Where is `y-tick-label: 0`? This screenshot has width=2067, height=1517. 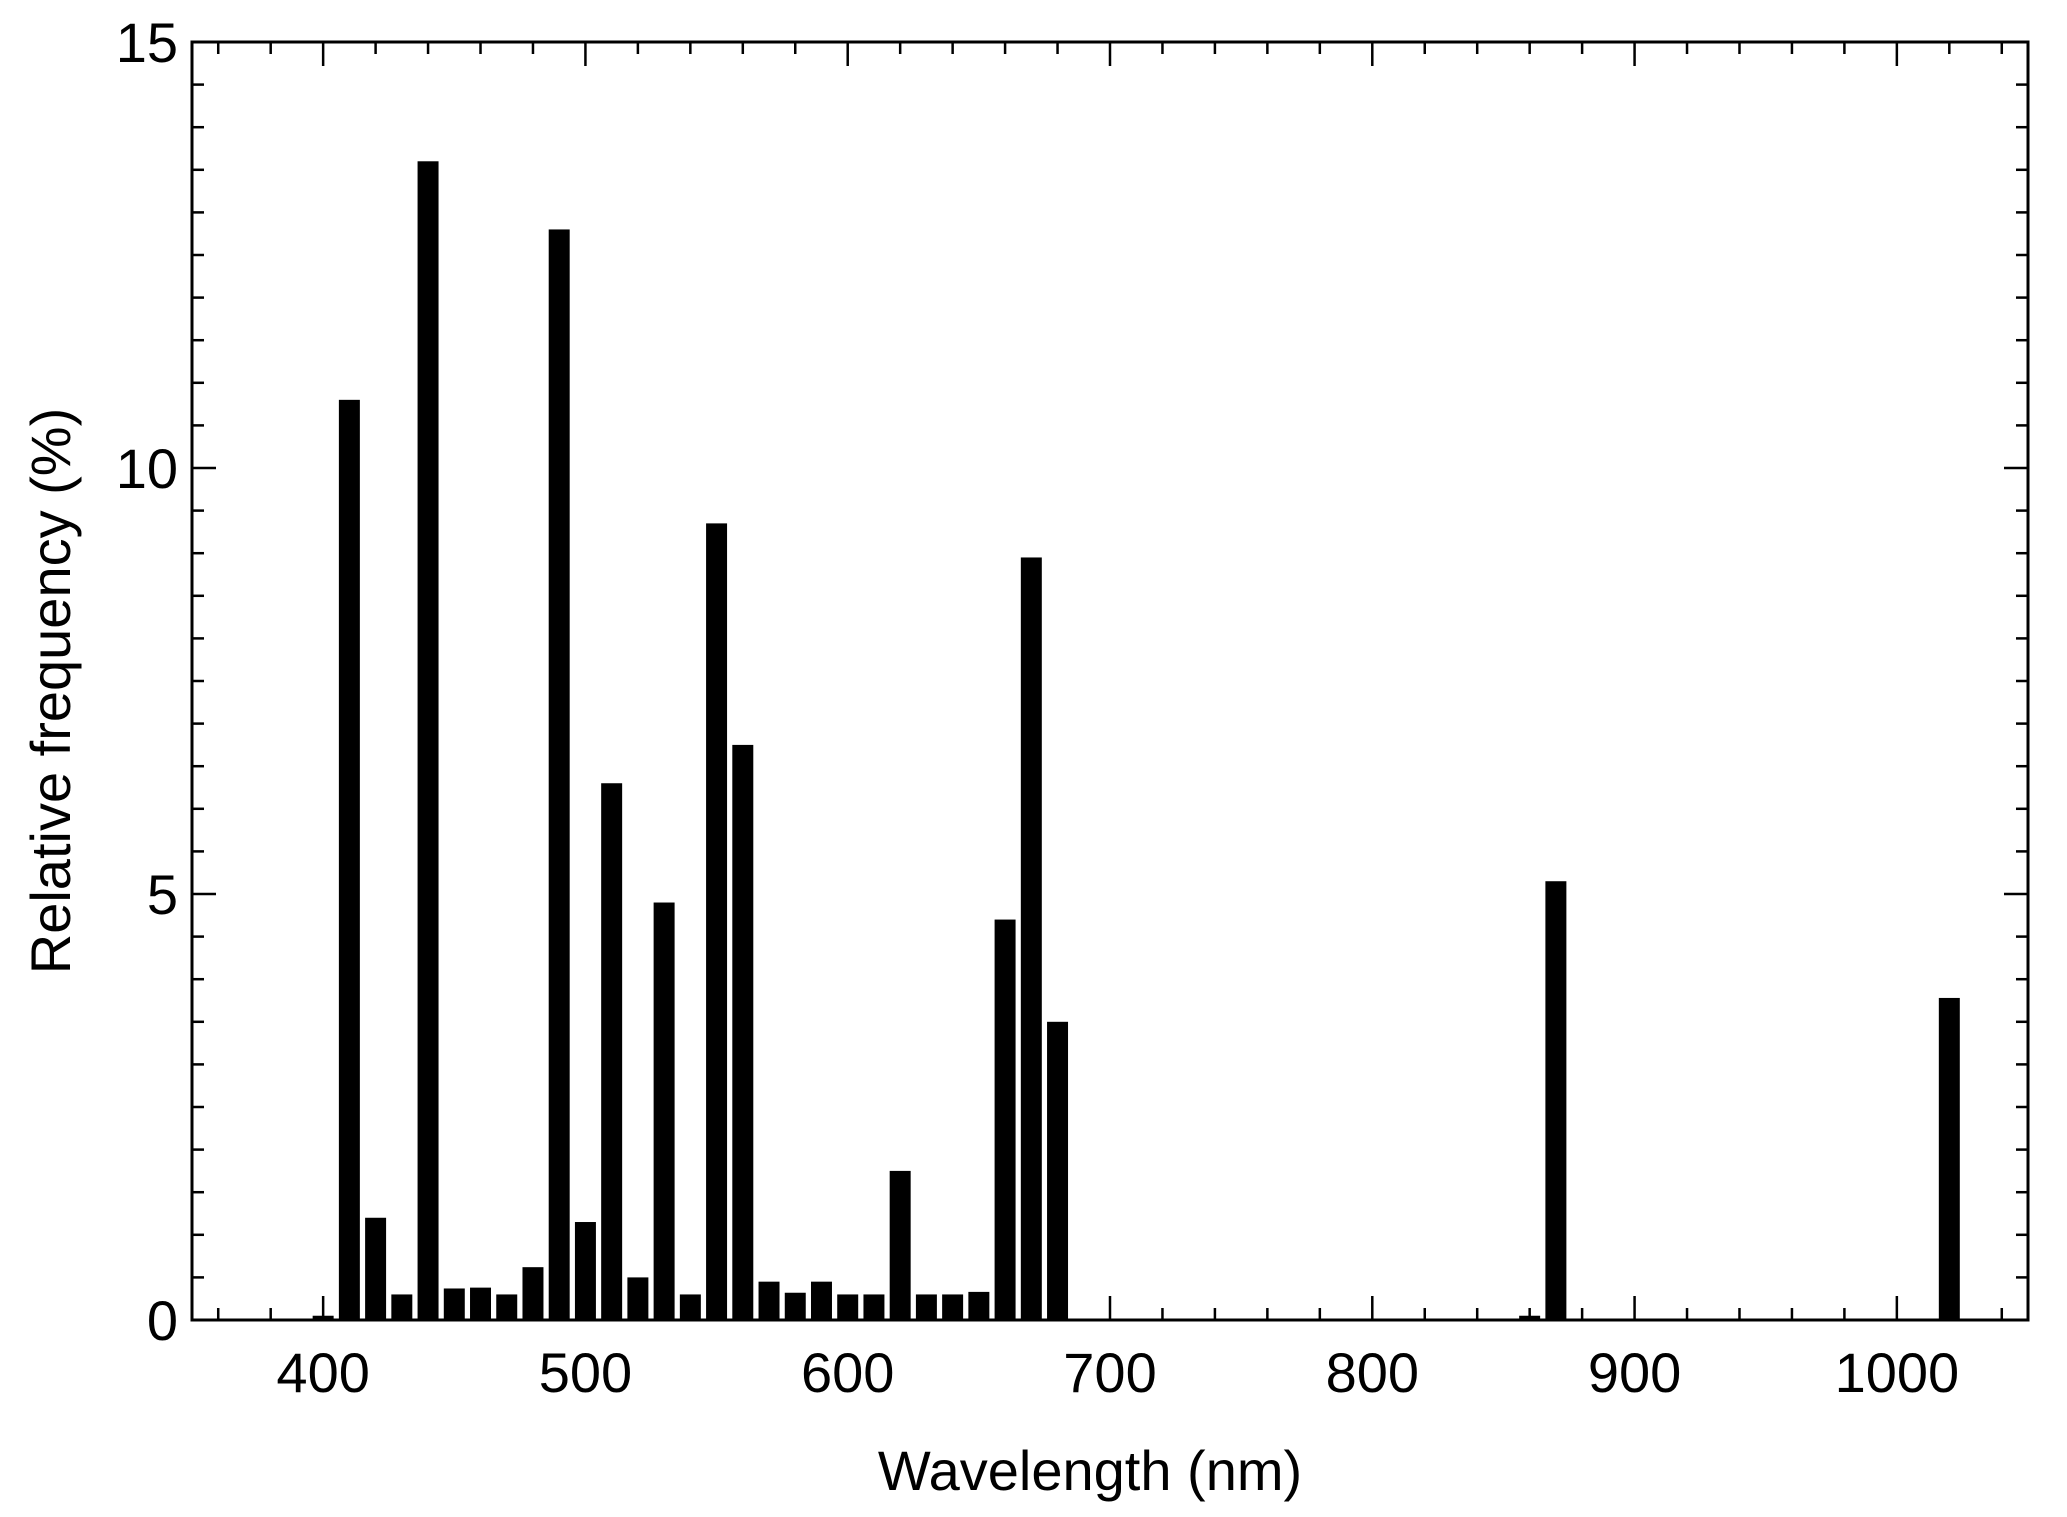
y-tick-label: 0 is located at coordinates (162, 1320).